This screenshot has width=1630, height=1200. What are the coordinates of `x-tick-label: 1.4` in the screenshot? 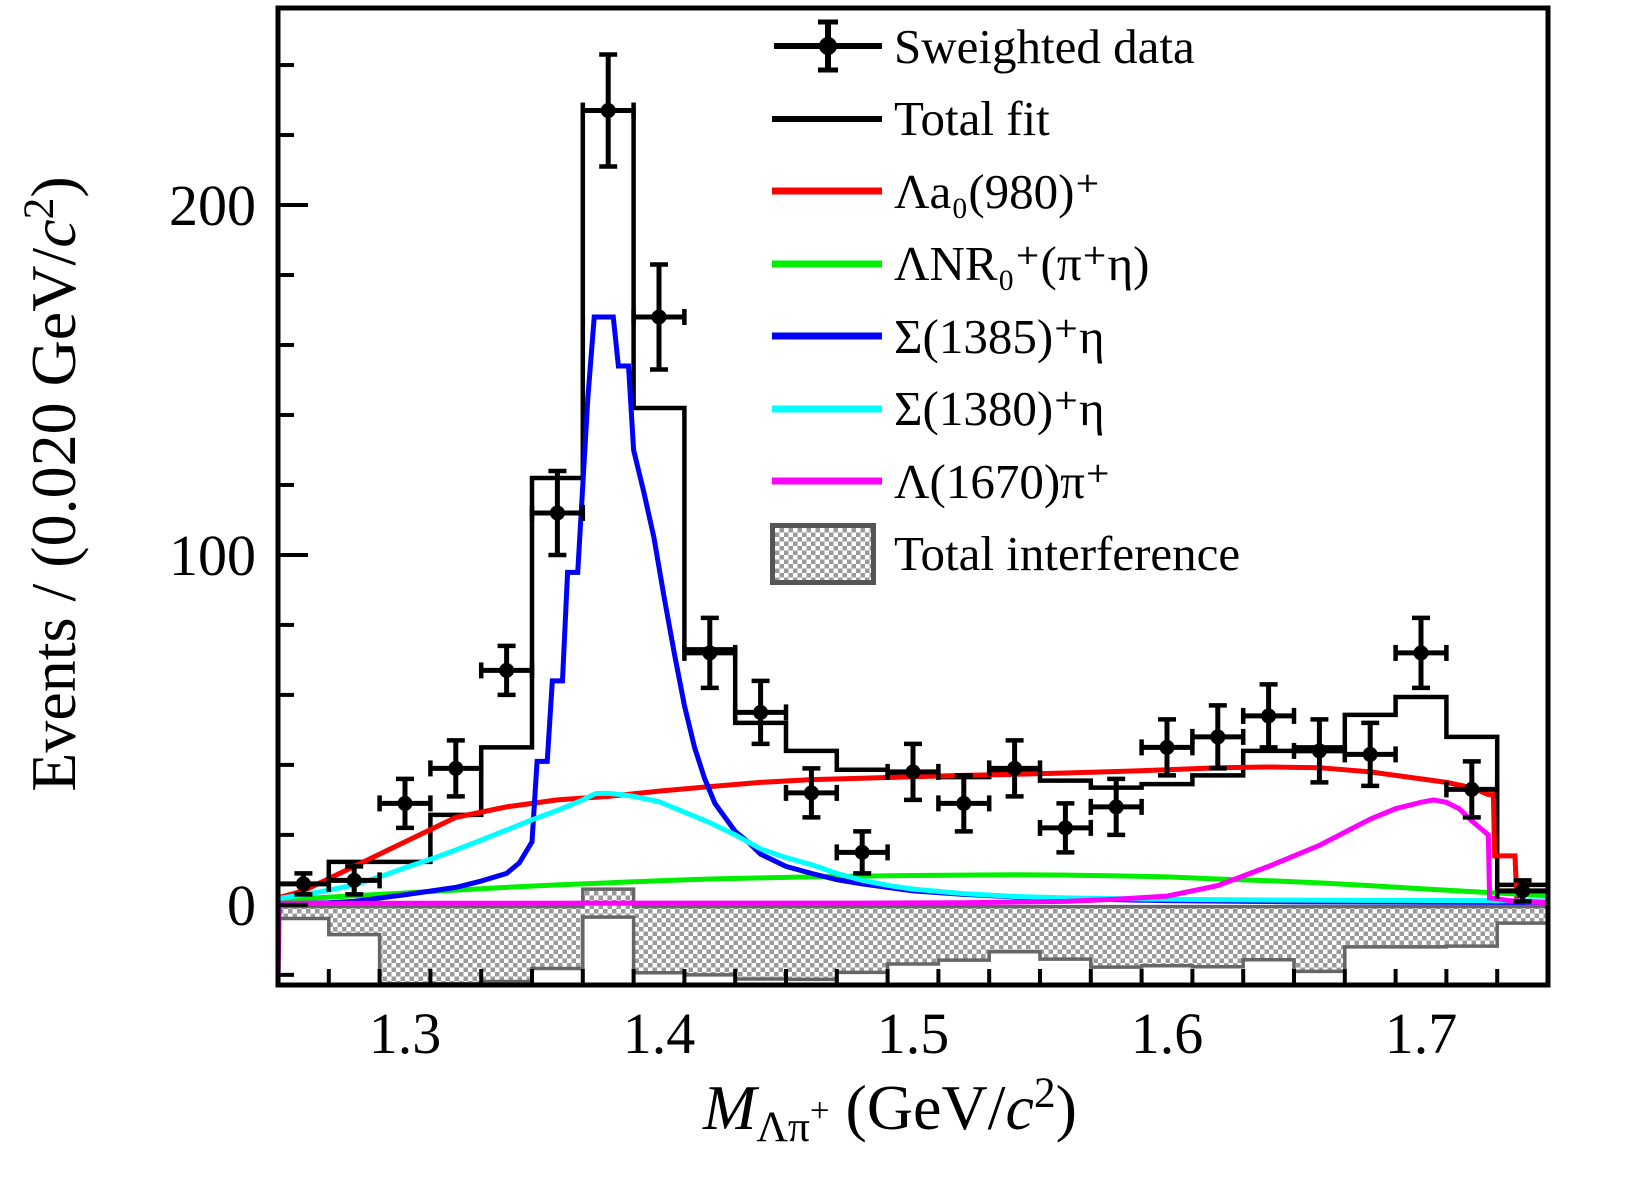 It's located at (659, 1033).